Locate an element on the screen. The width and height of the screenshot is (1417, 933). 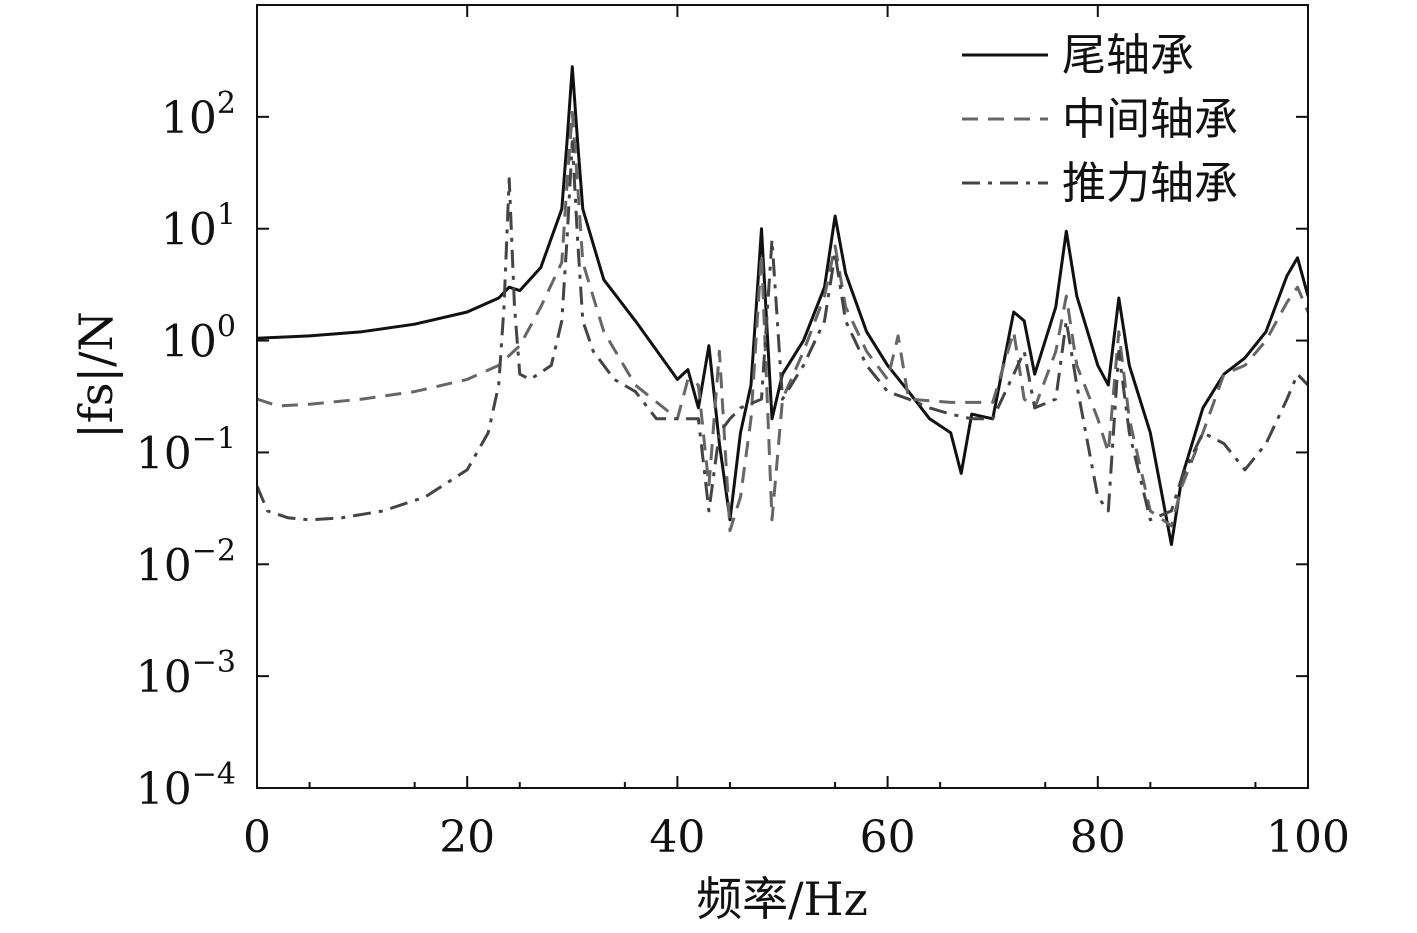
y-tick-label: 10⁻³ is located at coordinates (186, 674).